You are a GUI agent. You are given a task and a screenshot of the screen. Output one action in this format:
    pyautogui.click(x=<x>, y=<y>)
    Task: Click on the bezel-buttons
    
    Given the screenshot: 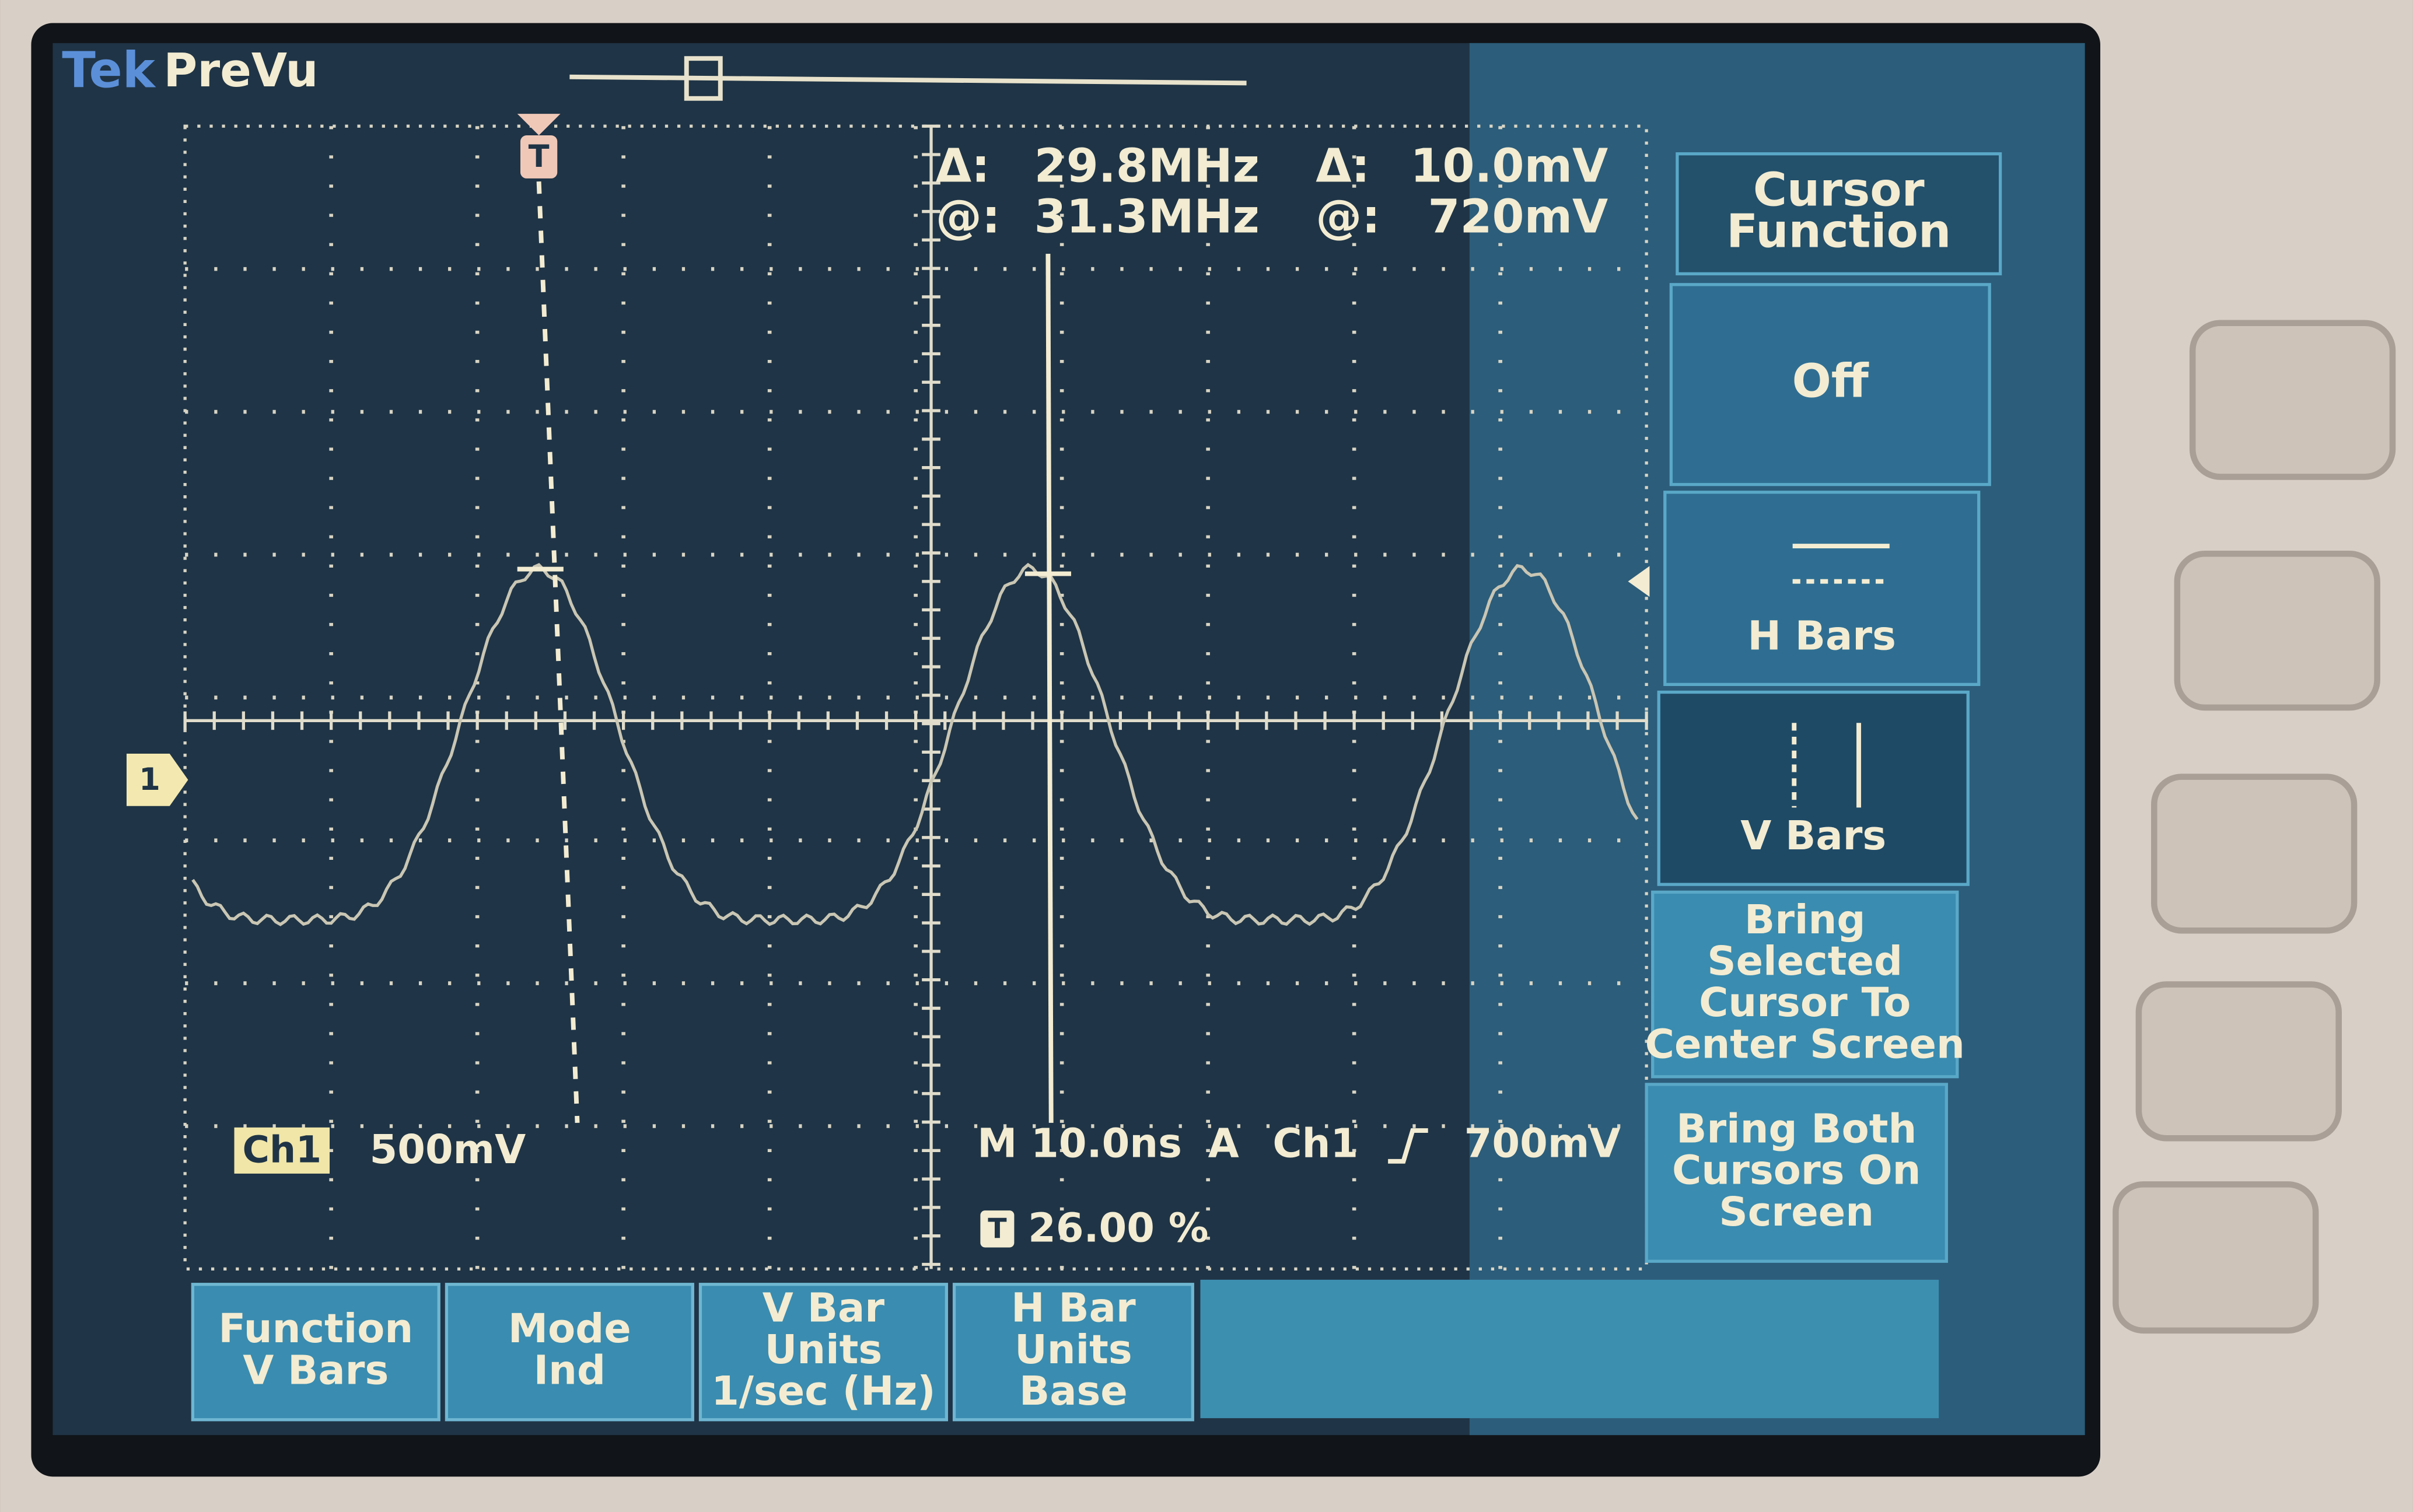 What is the action you would take?
    pyautogui.click(x=2254, y=827)
    